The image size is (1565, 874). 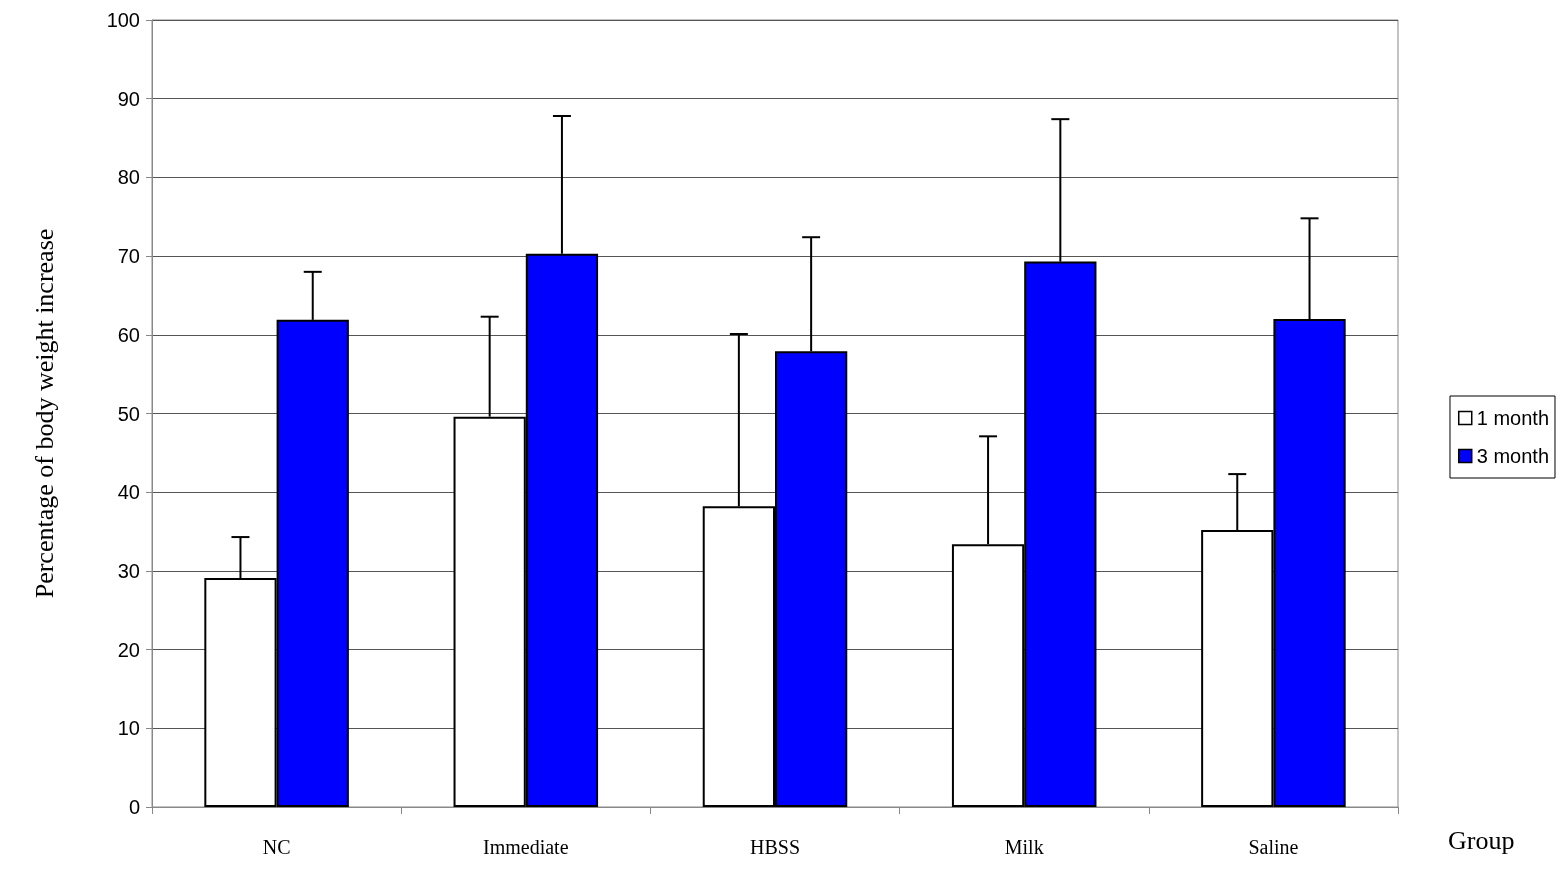 I want to click on y-tick-label: 20, so click(x=128, y=649).